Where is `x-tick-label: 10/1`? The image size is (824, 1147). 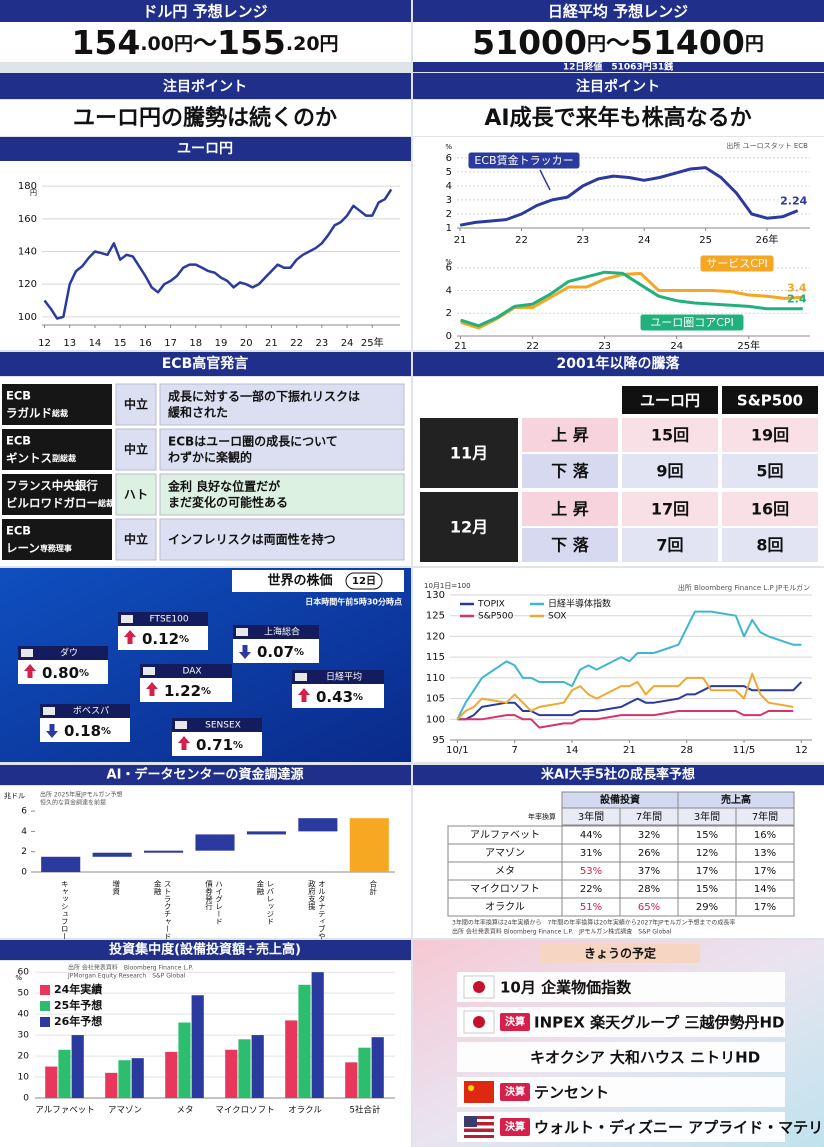 x-tick-label: 10/1 is located at coordinates (457, 750).